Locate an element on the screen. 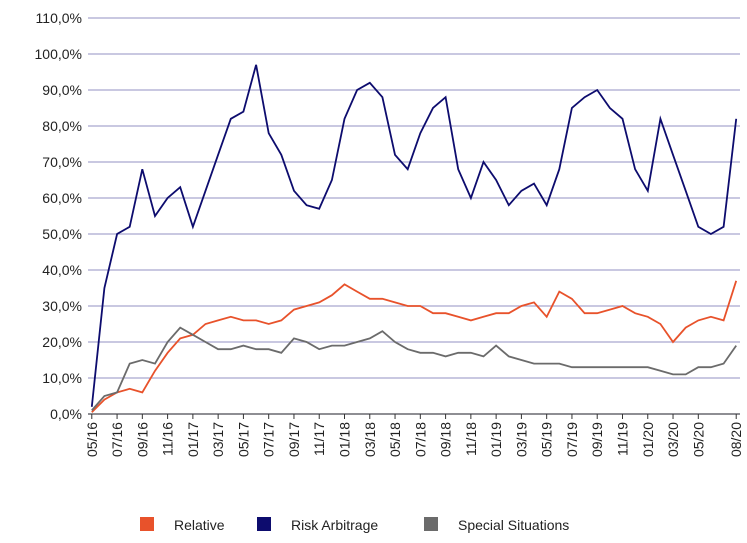  x-tick-label: 01/18 is located at coordinates (345, 439).